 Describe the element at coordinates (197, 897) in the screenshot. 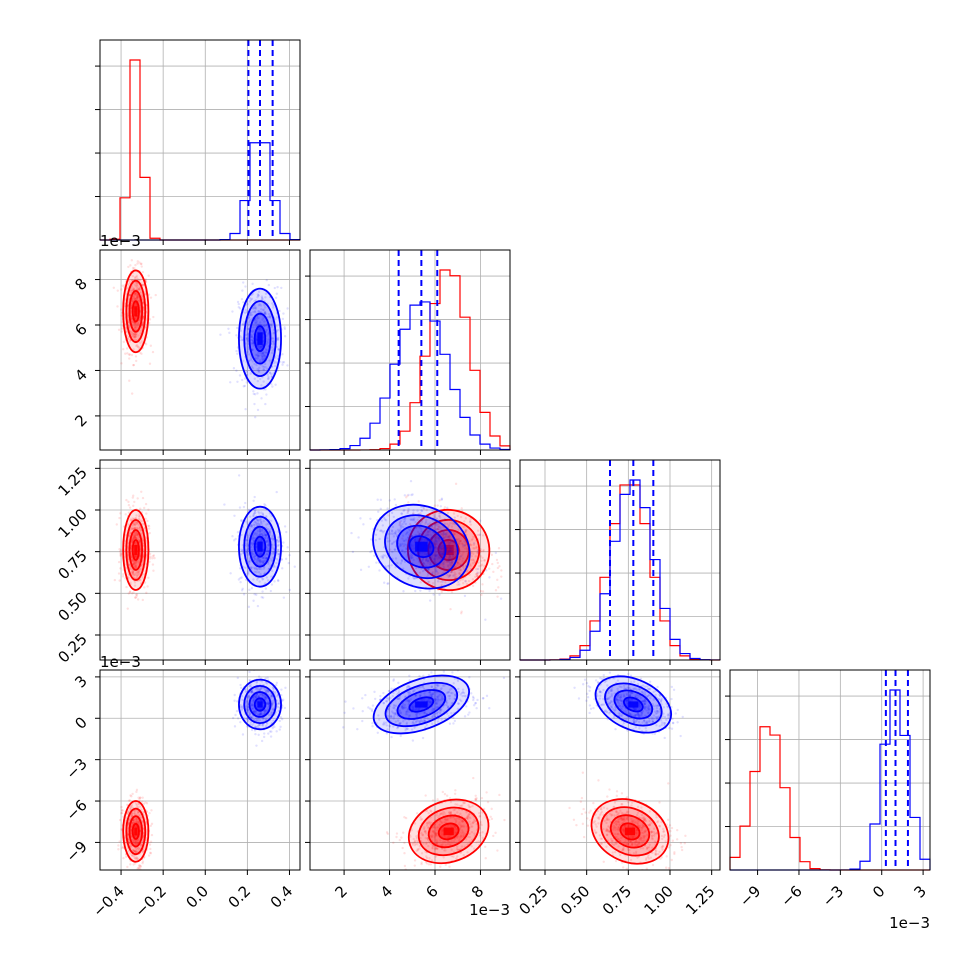

I see `x-tick-label: 0.0` at that location.